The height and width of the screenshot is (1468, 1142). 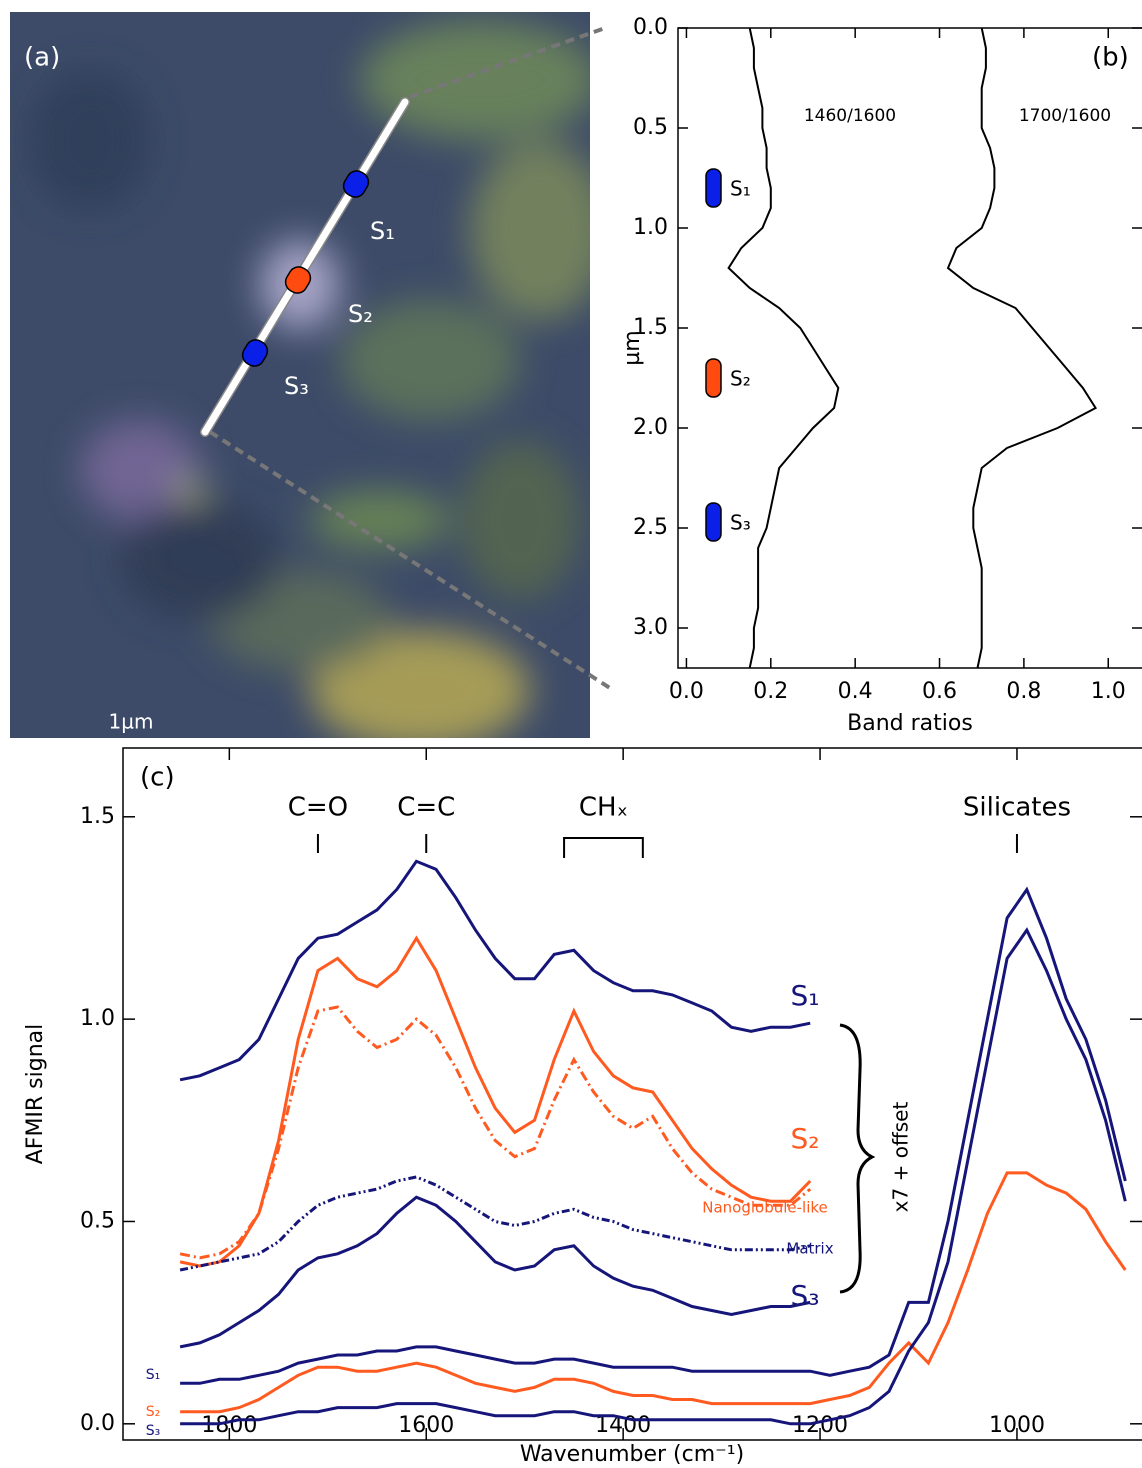 What do you see at coordinates (1023, 691) in the screenshot?
I see `x-tick-label: 0.8` at bounding box center [1023, 691].